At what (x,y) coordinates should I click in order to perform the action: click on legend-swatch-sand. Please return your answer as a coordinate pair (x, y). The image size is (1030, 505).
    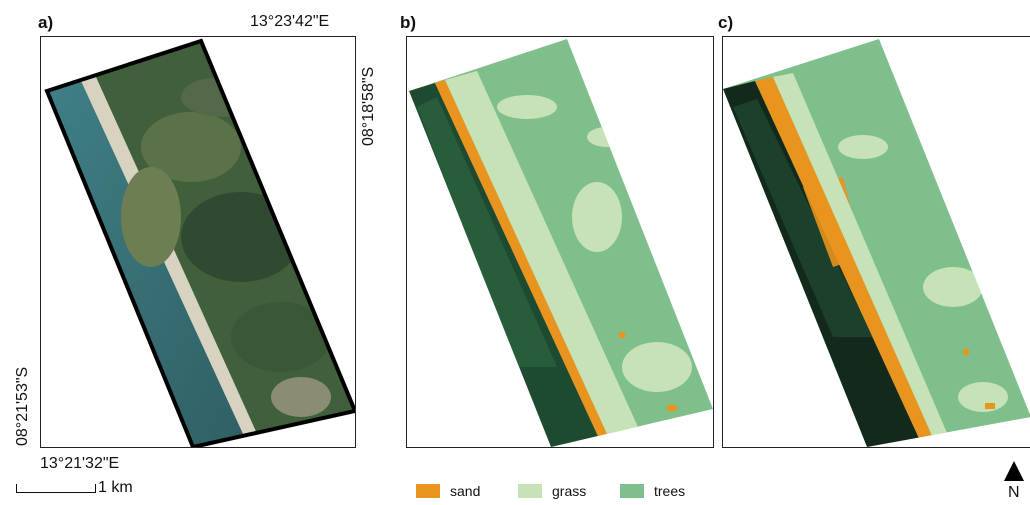
    Looking at the image, I should click on (428, 491).